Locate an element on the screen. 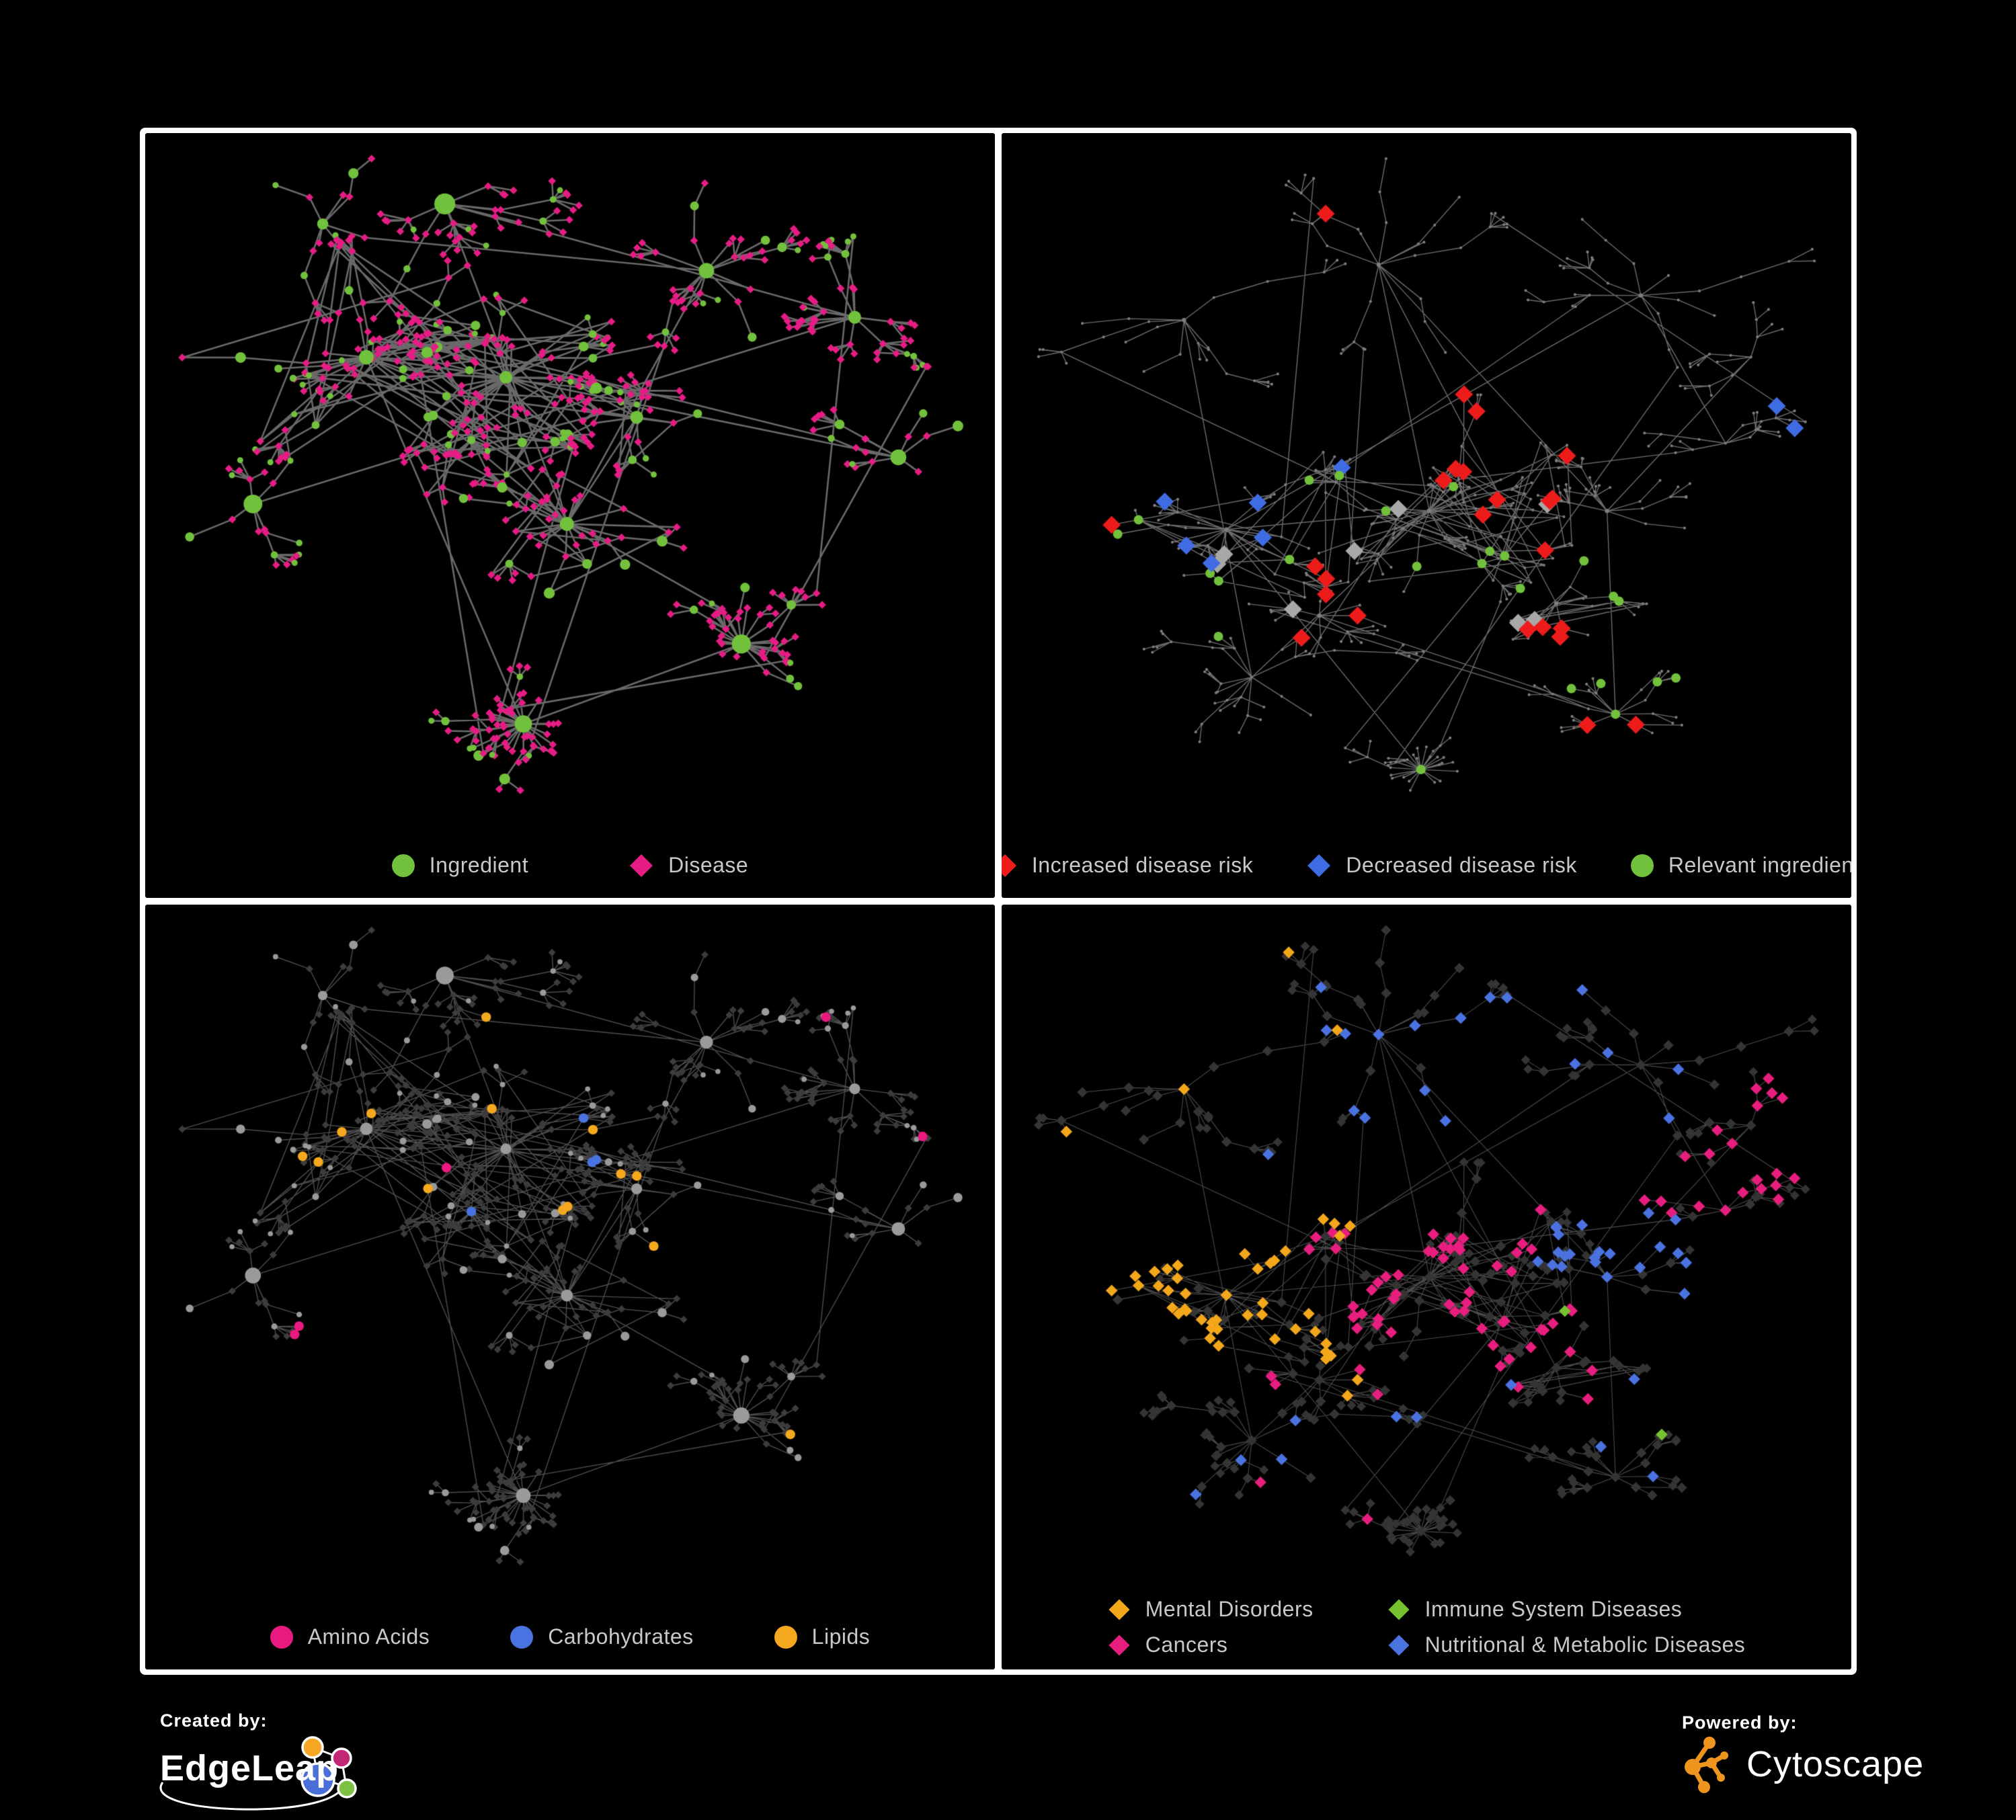  edgeleap-logo-graphic is located at coordinates (258, 1774).